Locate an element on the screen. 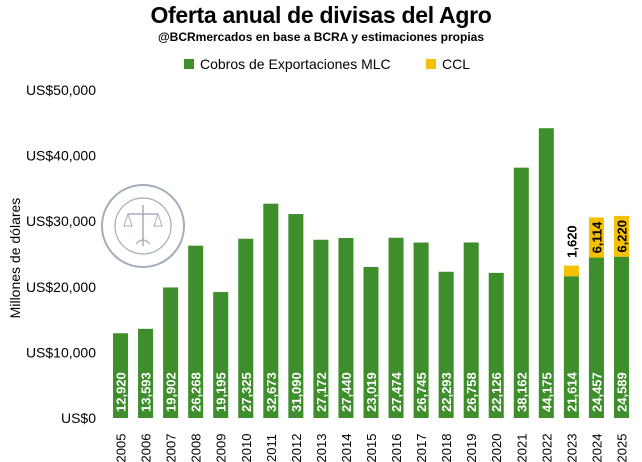  bar-value-label-mlc: 26,745 is located at coordinates (421, 392).